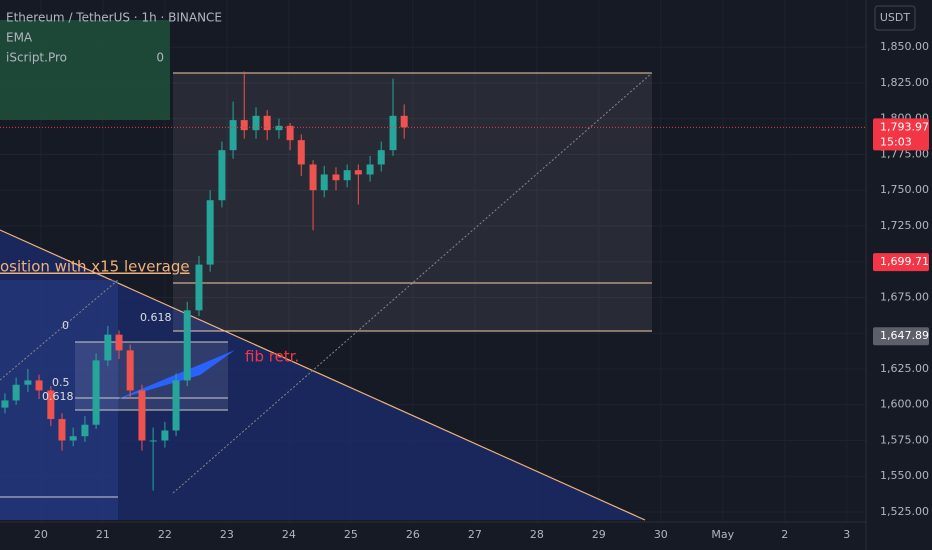 This screenshot has height=550, width=932. What do you see at coordinates (114, 18) in the screenshot?
I see `symbol: Ethereum / TetherUS · 1h · BINANCE` at bounding box center [114, 18].